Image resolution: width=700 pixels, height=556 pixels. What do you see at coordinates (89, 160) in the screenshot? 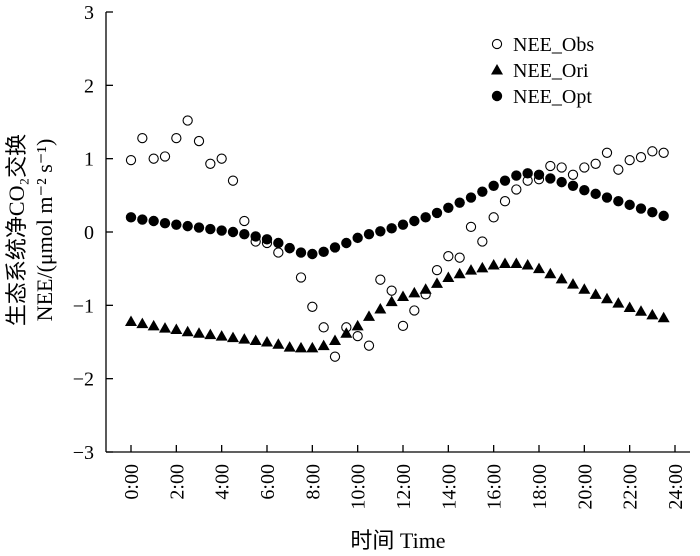
I see `y-tick-label: 1` at bounding box center [89, 160].